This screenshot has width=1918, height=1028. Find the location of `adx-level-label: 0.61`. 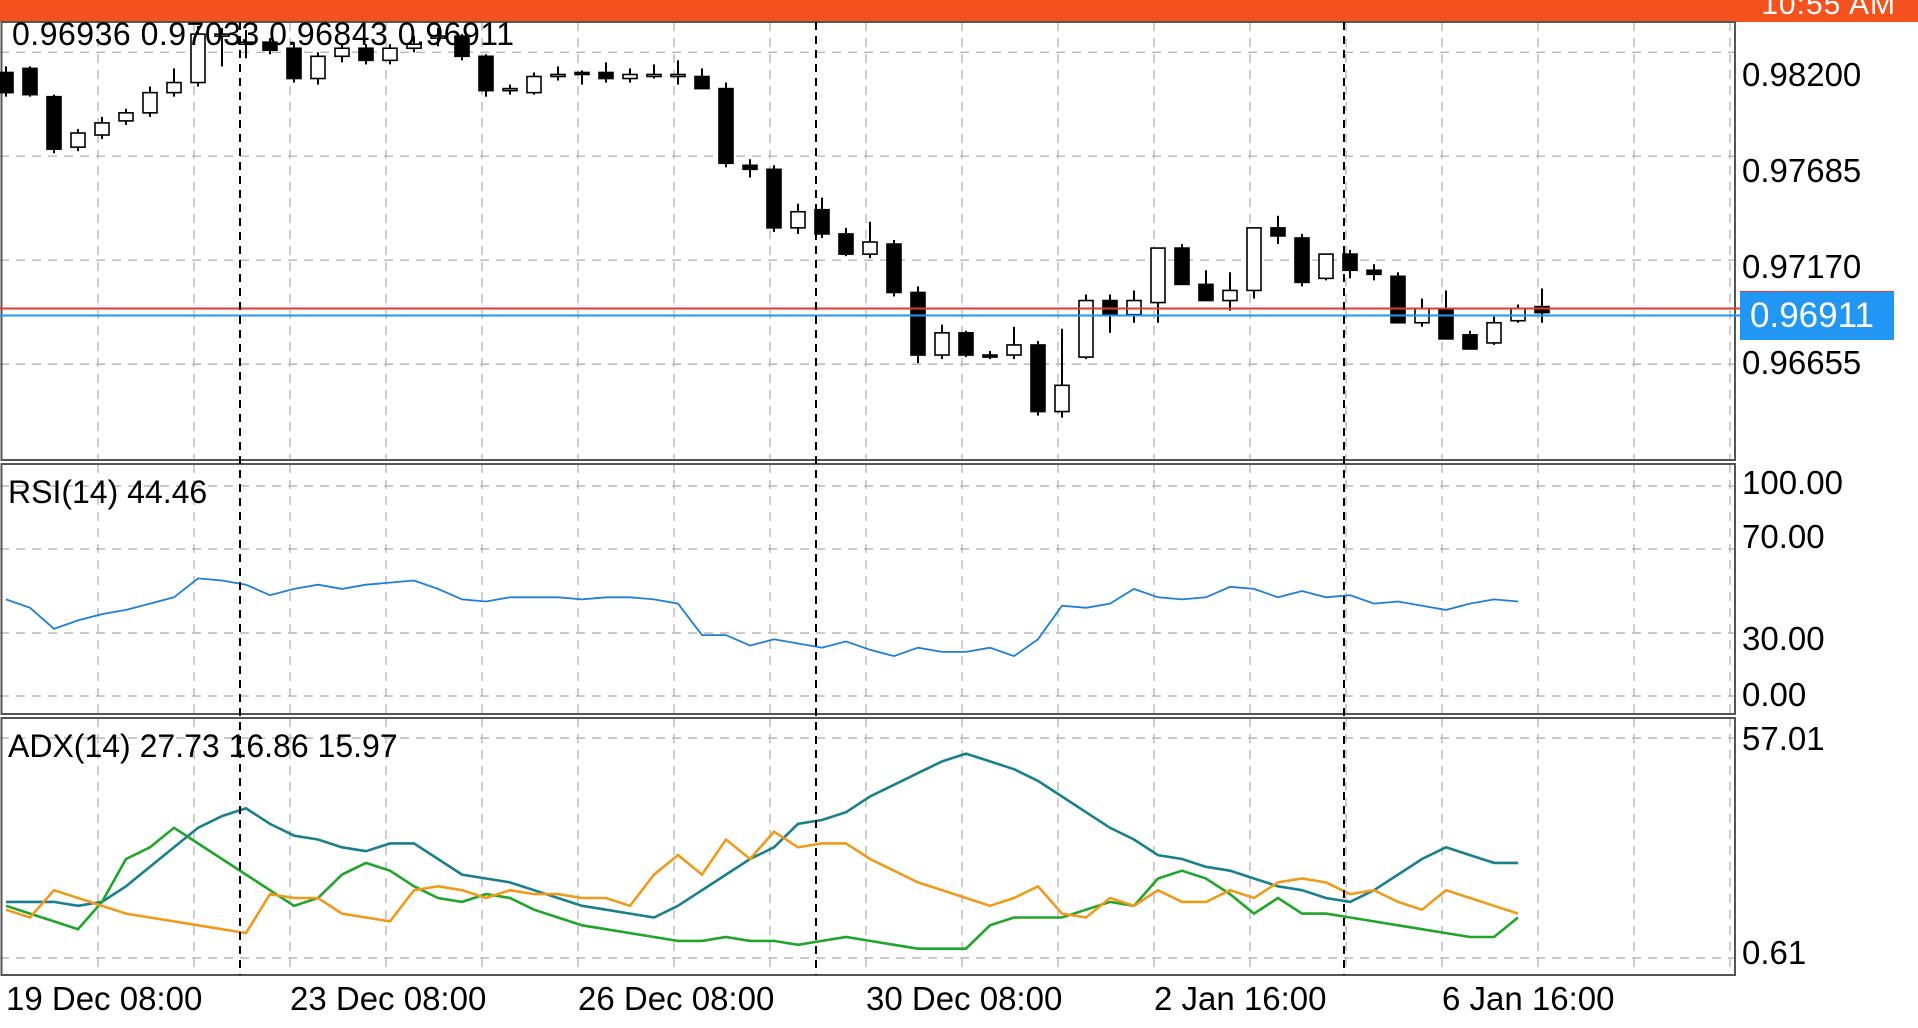

adx-level-label: 0.61 is located at coordinates (1774, 952).